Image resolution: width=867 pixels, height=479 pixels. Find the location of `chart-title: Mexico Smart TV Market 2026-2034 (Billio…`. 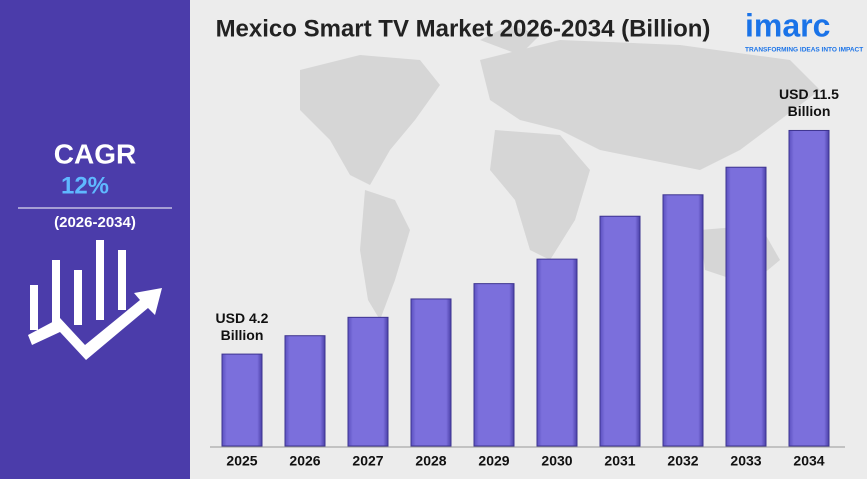

chart-title: Mexico Smart TV Market 2026-2034 (Billio… is located at coordinates (463, 28).